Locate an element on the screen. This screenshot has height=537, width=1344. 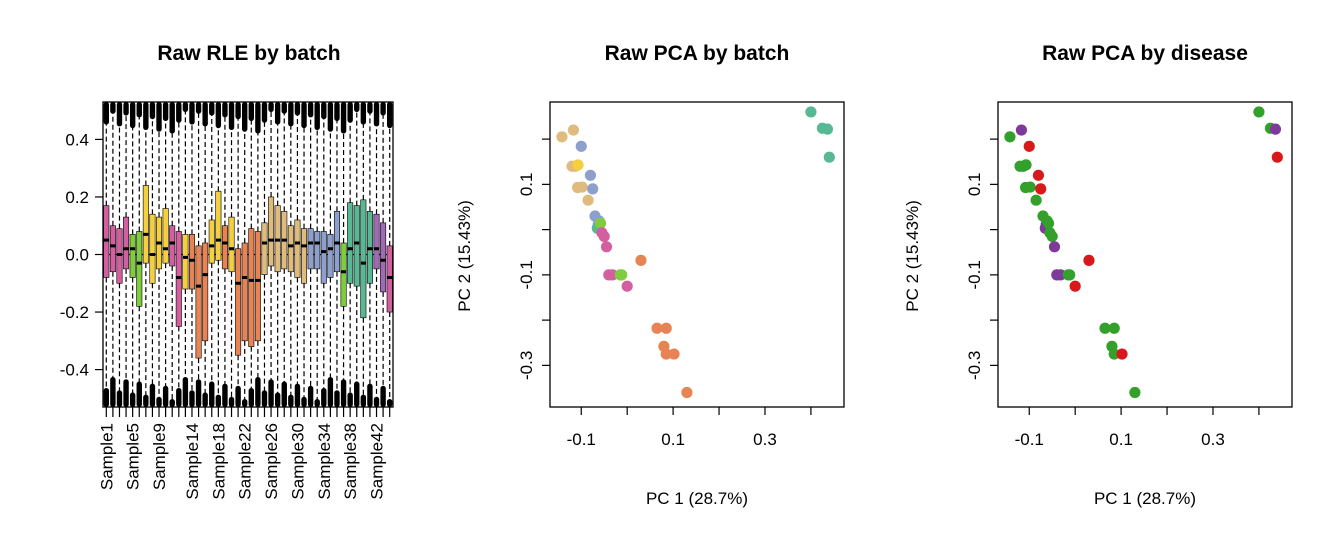
rle-xtick-label: Sample1 is located at coordinates (106, 456).